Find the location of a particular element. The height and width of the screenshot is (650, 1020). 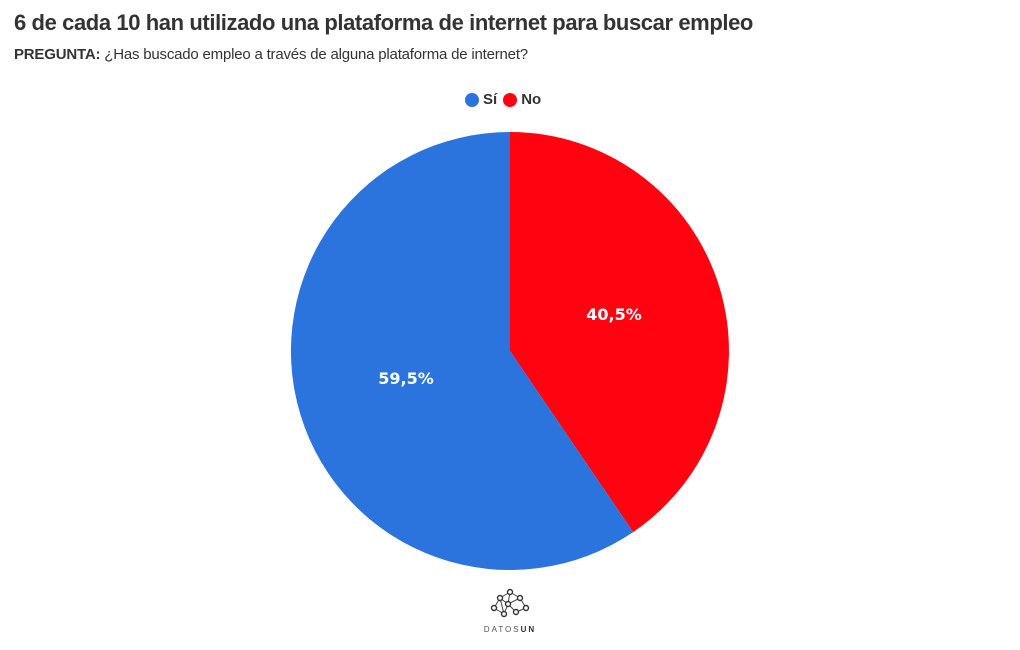

pie-slice-no is located at coordinates (619, 332).